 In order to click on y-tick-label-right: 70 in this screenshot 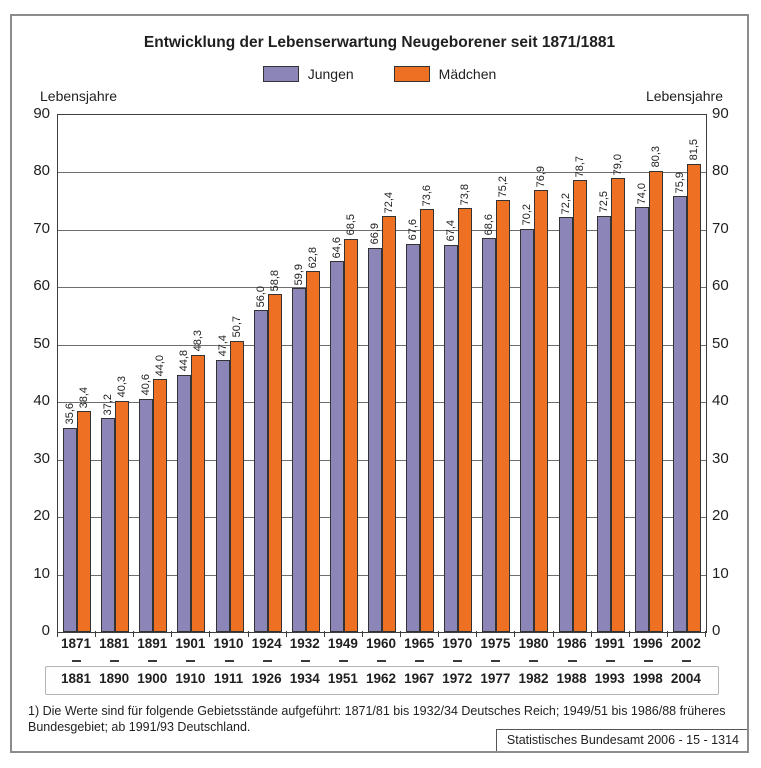, I will do `click(720, 228)`.